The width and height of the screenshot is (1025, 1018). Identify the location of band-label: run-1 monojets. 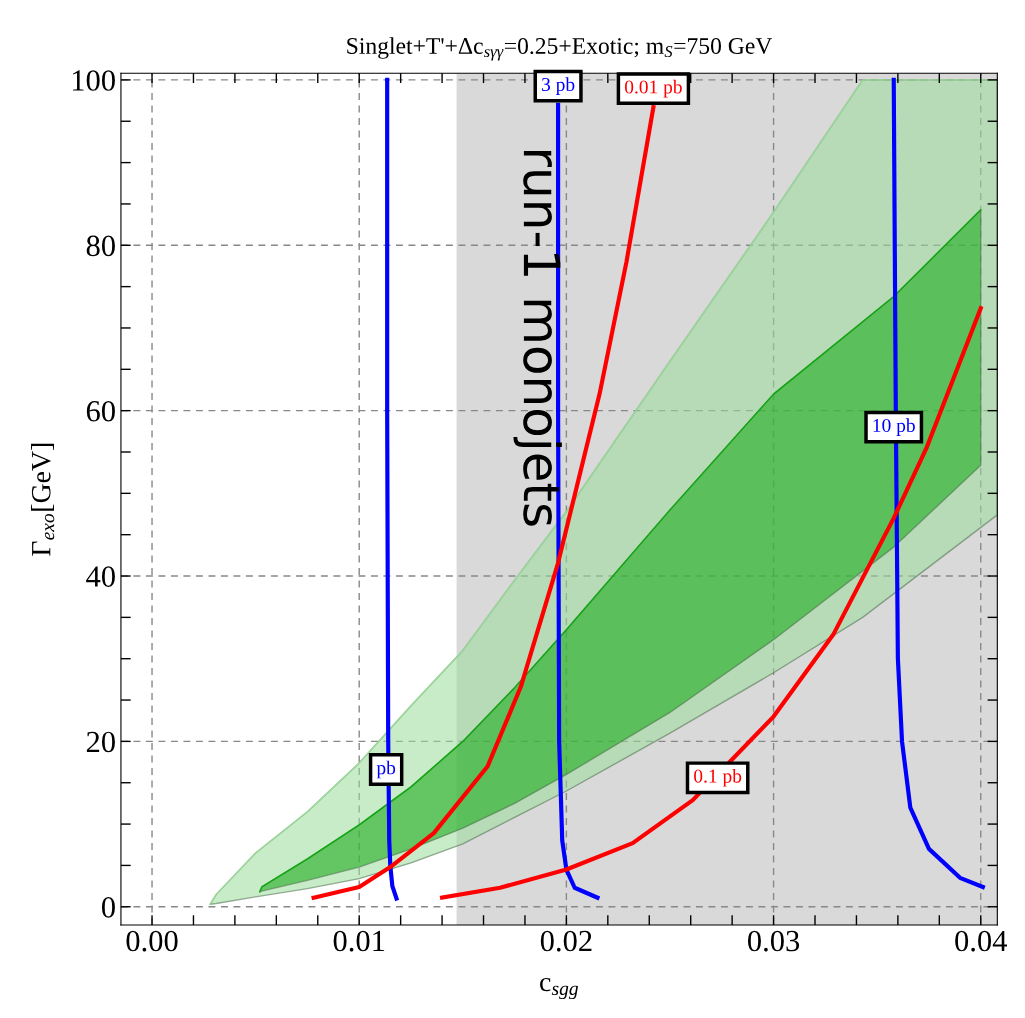
(537, 338).